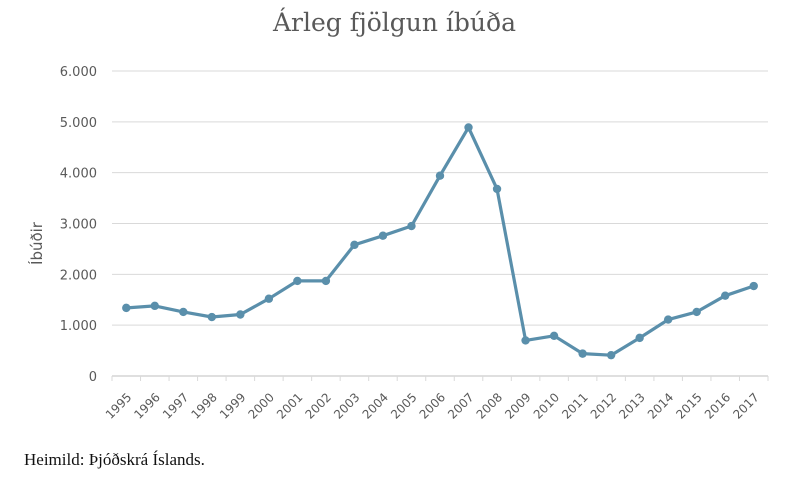  What do you see at coordinates (346, 405) in the screenshot?
I see `x-tick-label: 2003` at bounding box center [346, 405].